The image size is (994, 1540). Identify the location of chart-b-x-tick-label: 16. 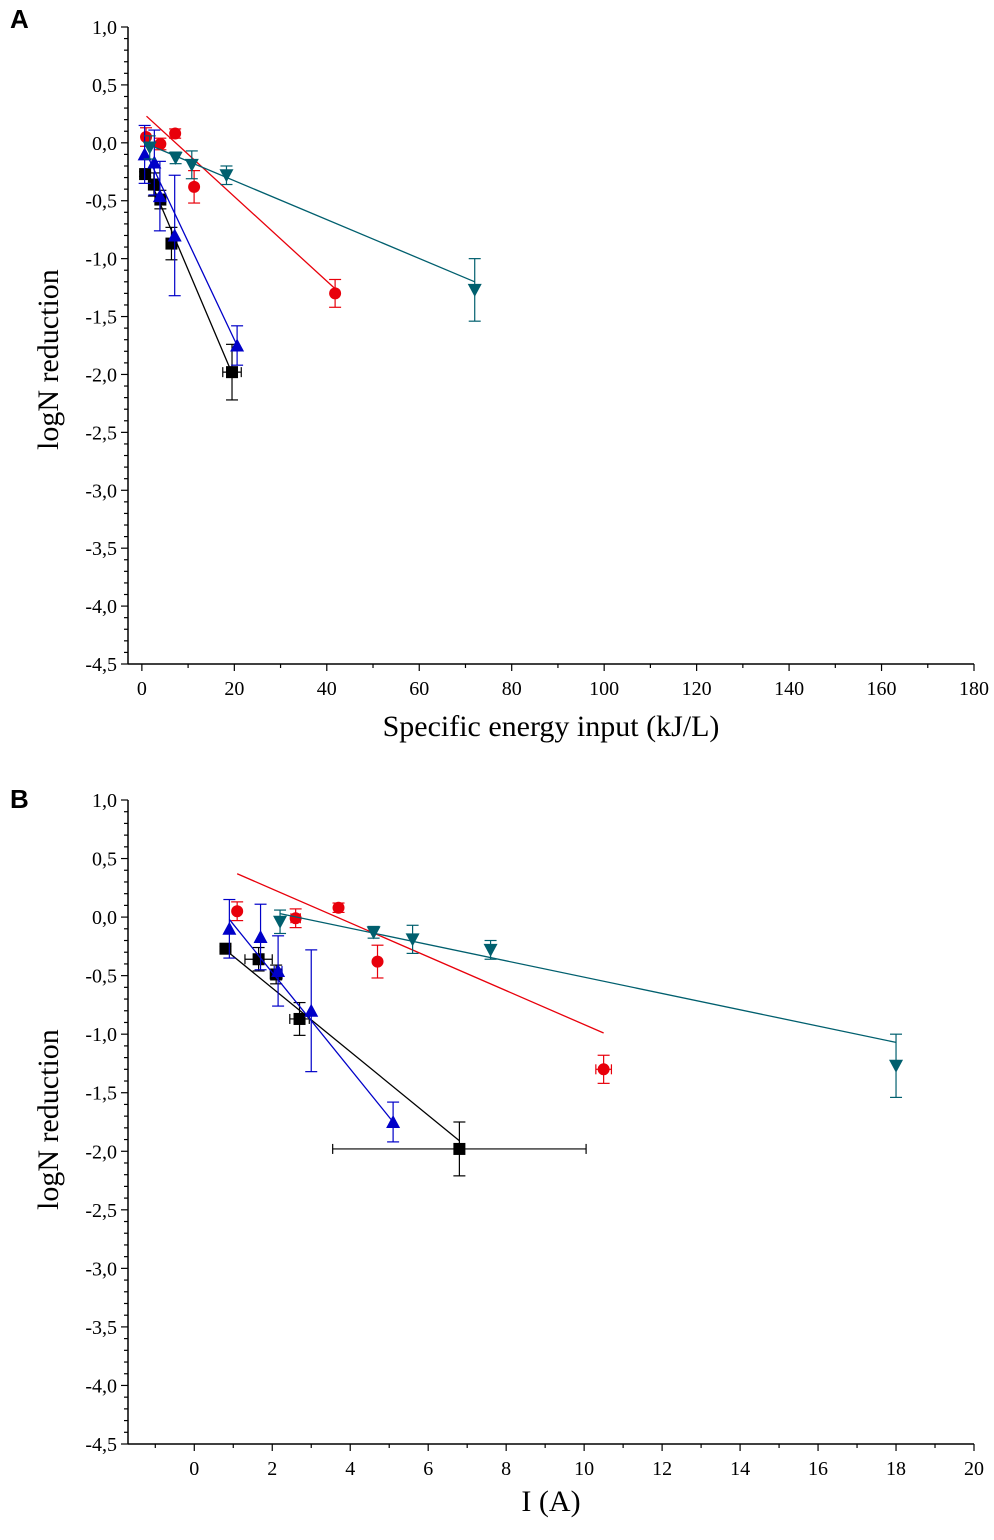
(818, 1469).